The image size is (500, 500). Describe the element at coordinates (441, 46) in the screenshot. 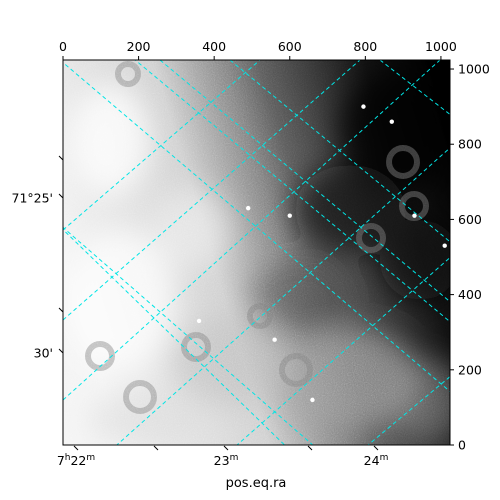

I see `top-tick-label: 1000` at that location.